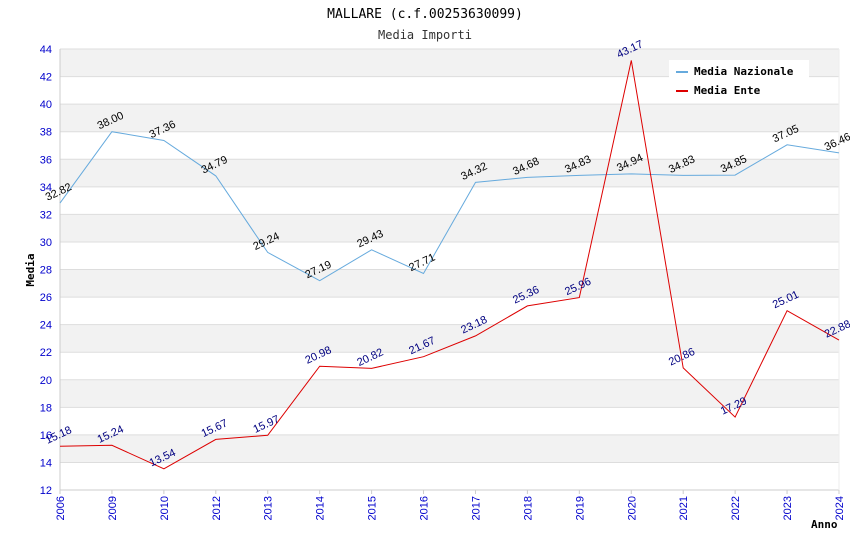 This screenshot has width=850, height=550. What do you see at coordinates (727, 90) in the screenshot?
I see `legend-label-media-ente: Media Ente` at bounding box center [727, 90].